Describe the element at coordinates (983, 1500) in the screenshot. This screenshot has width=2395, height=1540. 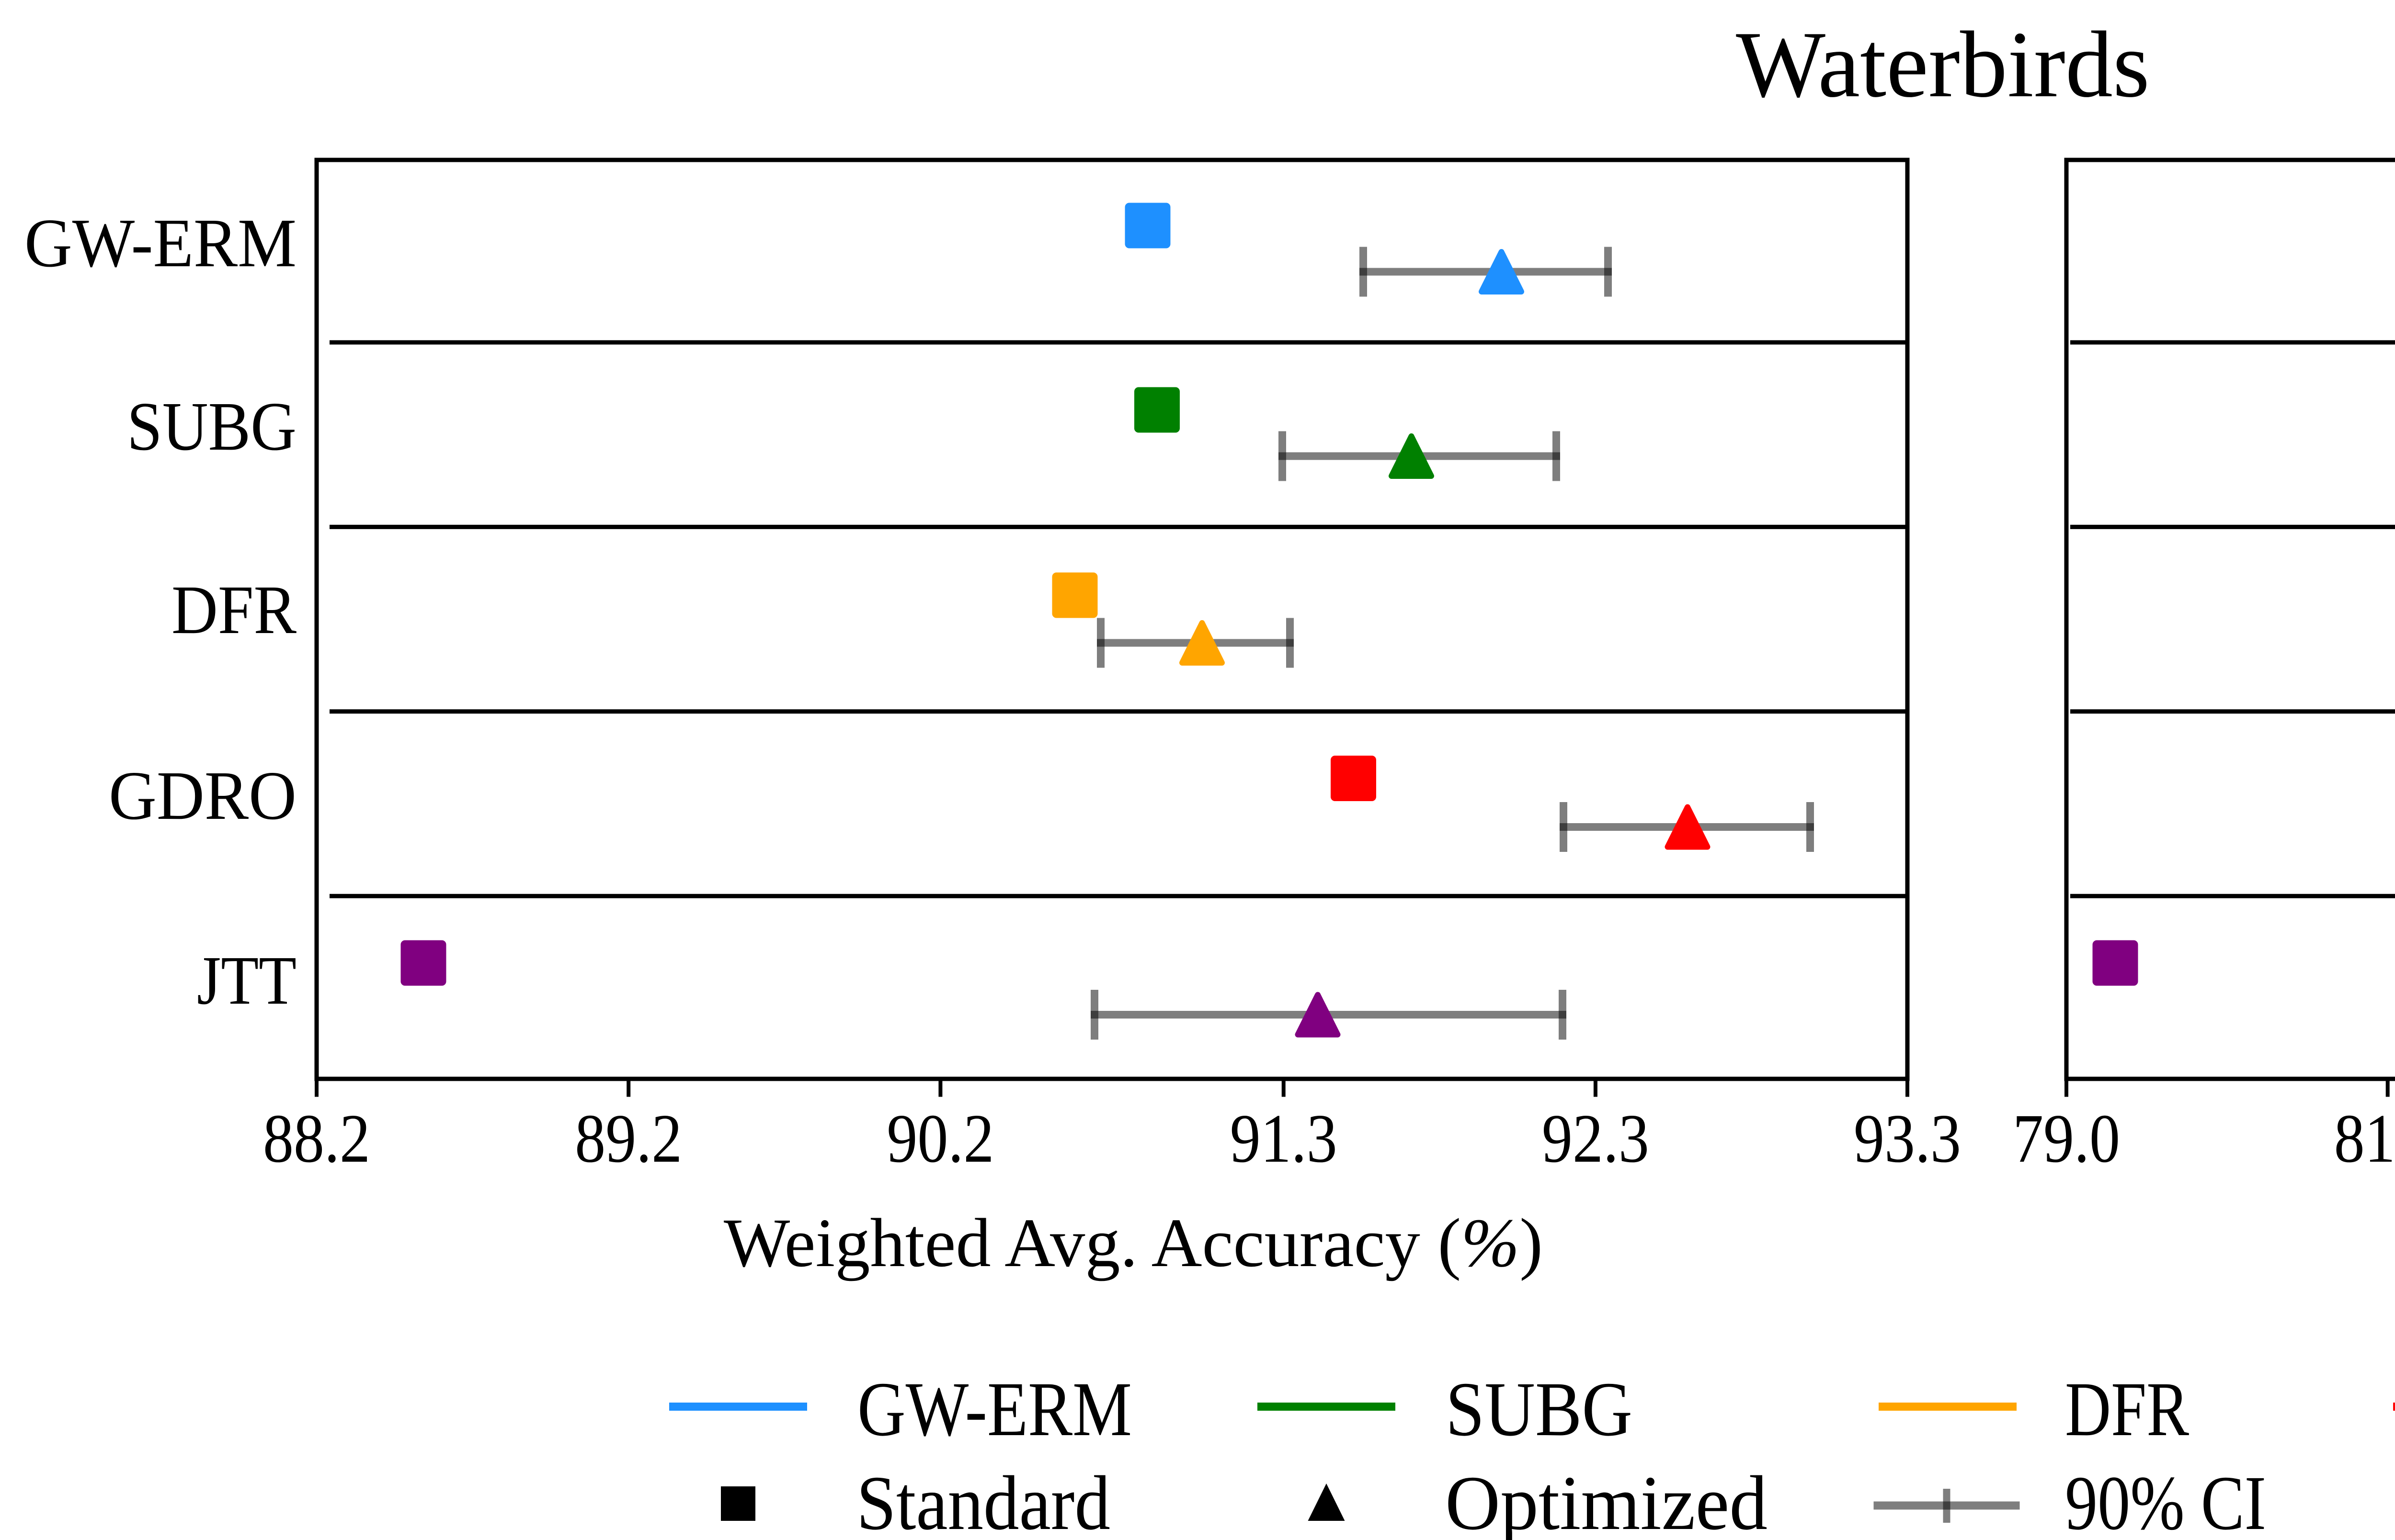
I see `svg-text: Standard` at that location.